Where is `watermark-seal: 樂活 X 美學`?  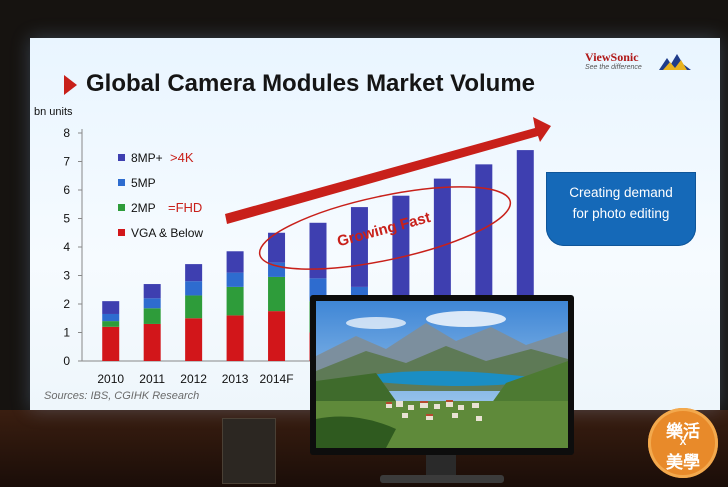
watermark-seal: 樂活 X 美學 is located at coordinates (683, 443).